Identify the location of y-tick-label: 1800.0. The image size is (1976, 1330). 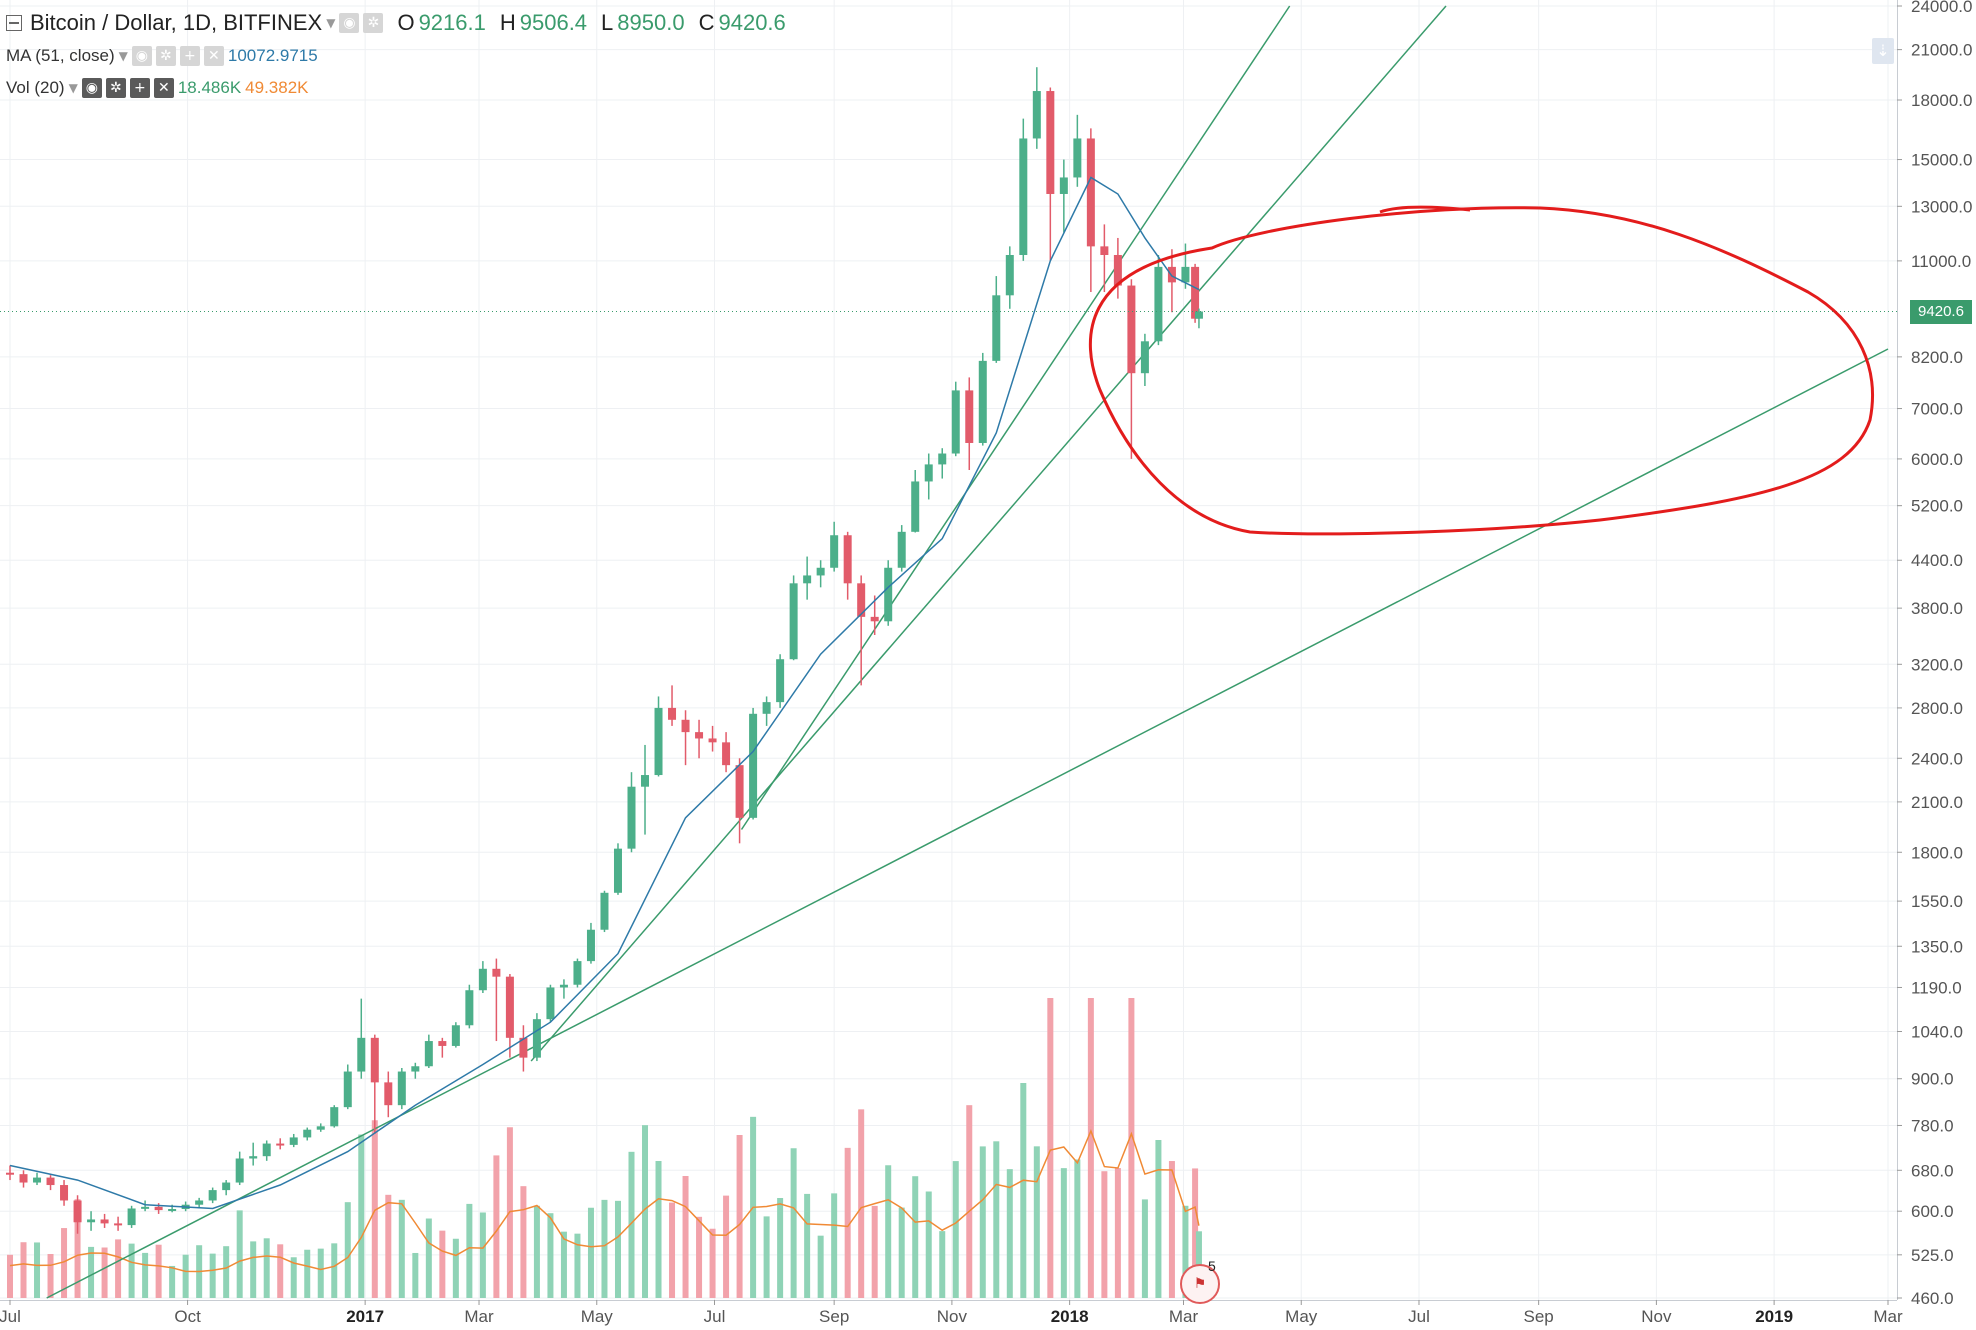
(1937, 852).